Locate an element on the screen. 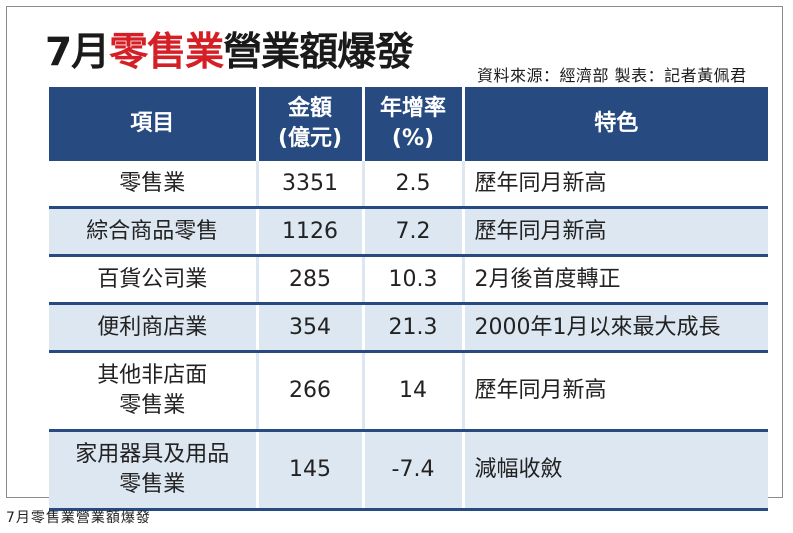 The height and width of the screenshot is (533, 793). title-row: 7月零售業營業額爆發 資料來源：經濟部 製表：記者黃佩君 is located at coordinates (410, 55).